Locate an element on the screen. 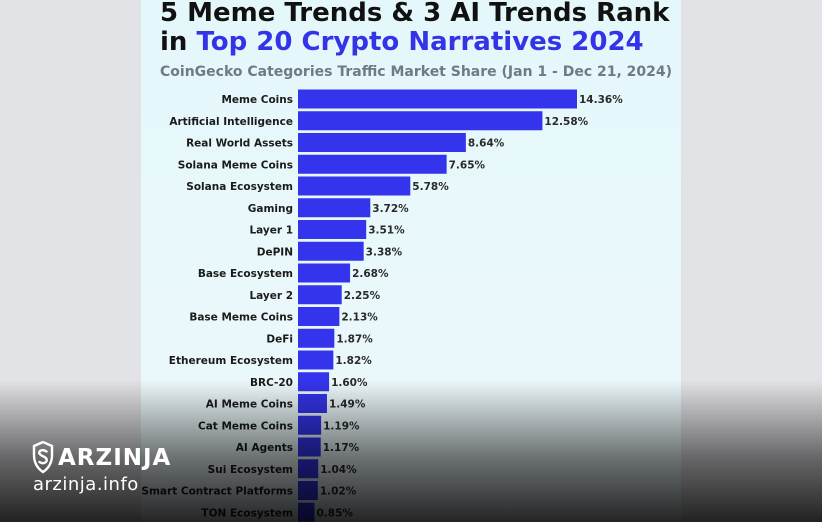 The width and height of the screenshot is (822, 522). category-label: Meme Coins is located at coordinates (257, 100).